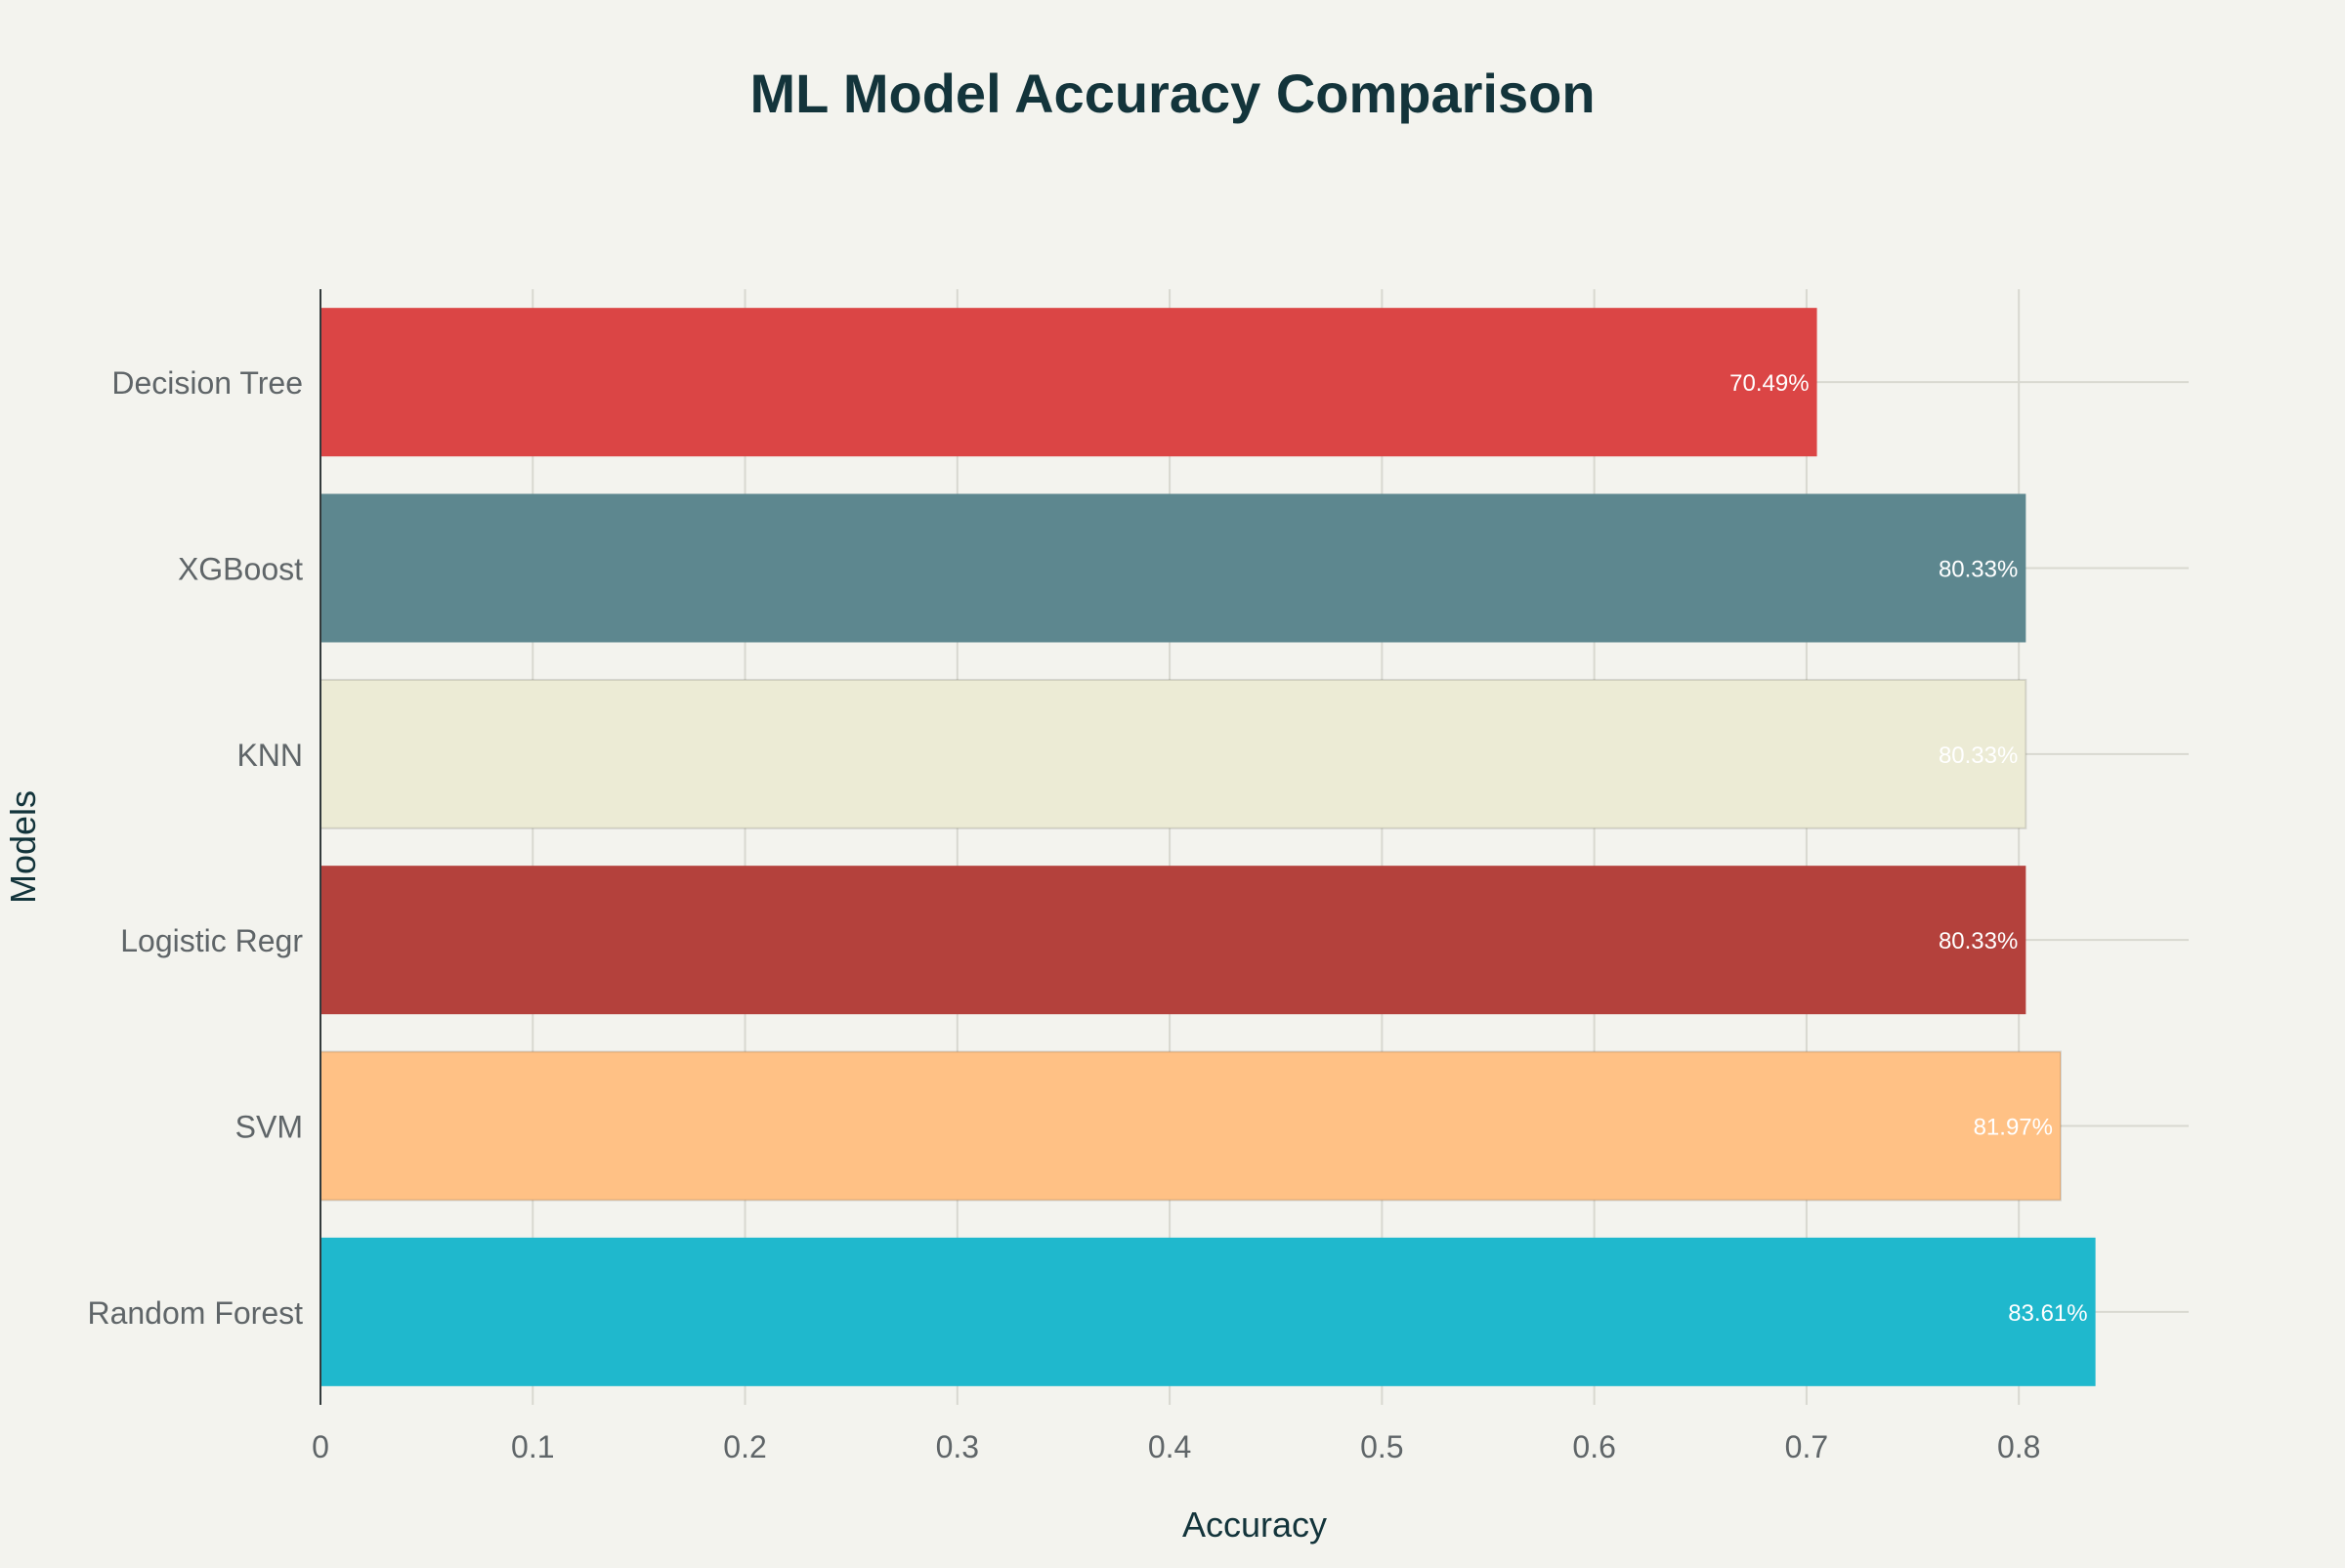 The width and height of the screenshot is (2345, 1568). What do you see at coordinates (2014, 1128) in the screenshot?
I see `data-label: 81.97%` at bounding box center [2014, 1128].